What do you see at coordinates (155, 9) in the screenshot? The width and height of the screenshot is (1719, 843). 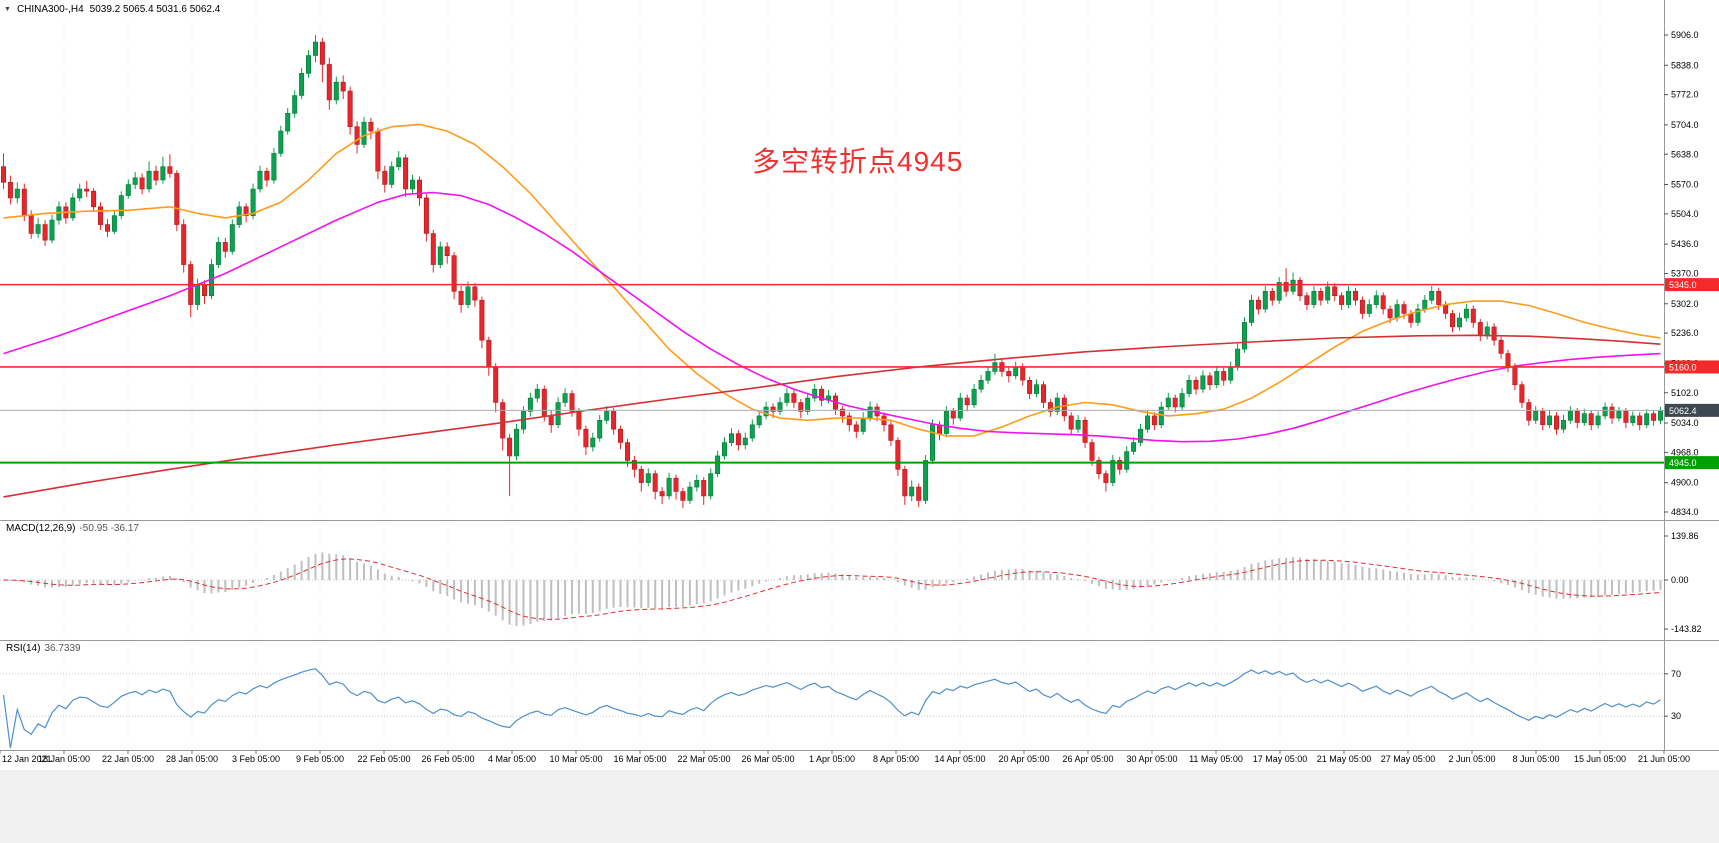 I see `symbol-ohlc-values: 5039.2 5065.4 5031.6 5062.4` at bounding box center [155, 9].